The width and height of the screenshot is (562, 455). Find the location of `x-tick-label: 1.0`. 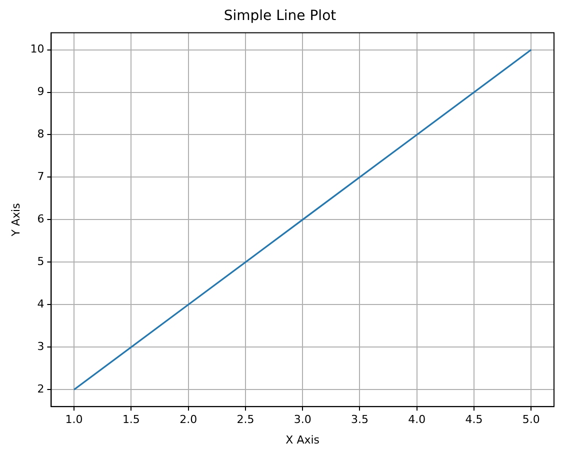

x-tick-label: 1.0 is located at coordinates (74, 419).